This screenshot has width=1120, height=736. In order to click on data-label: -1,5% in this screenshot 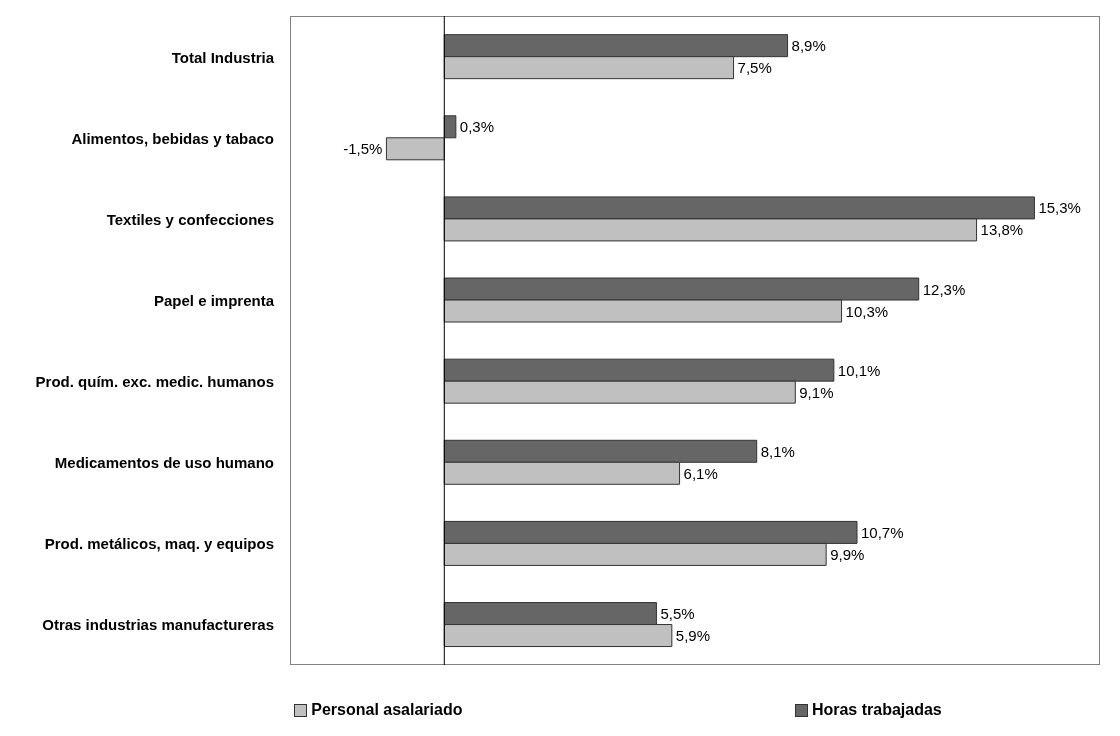, I will do `click(363, 149)`.